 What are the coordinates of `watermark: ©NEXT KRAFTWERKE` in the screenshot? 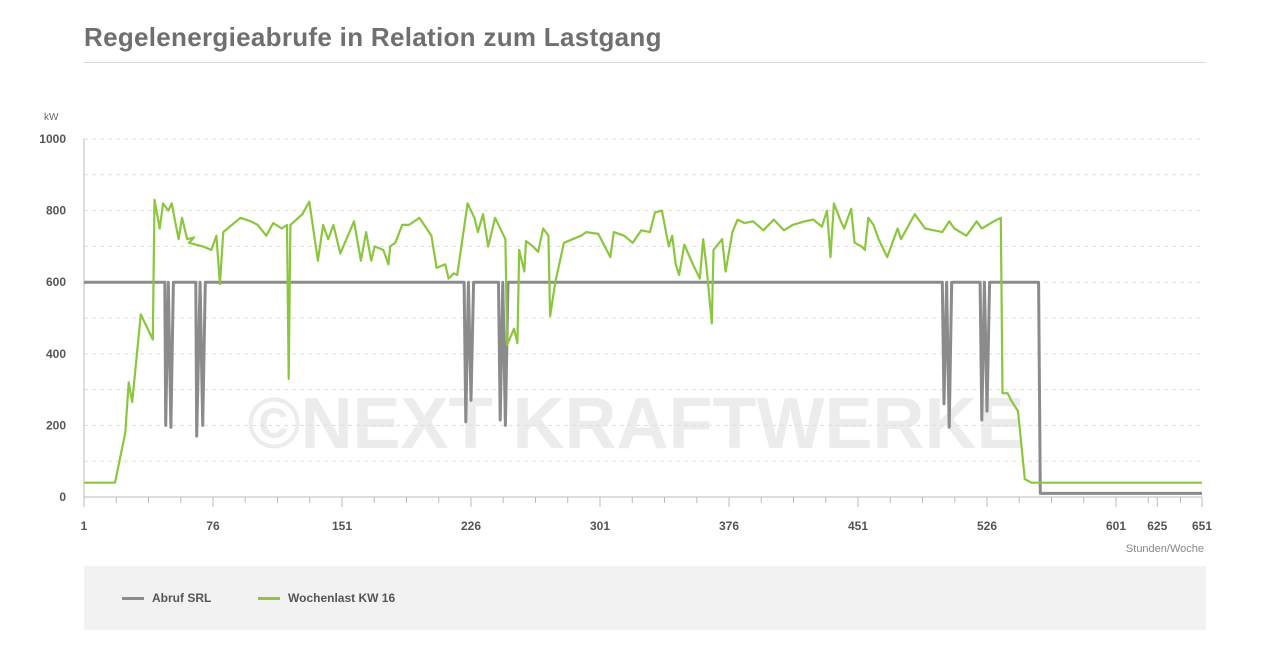 It's located at (635, 424).